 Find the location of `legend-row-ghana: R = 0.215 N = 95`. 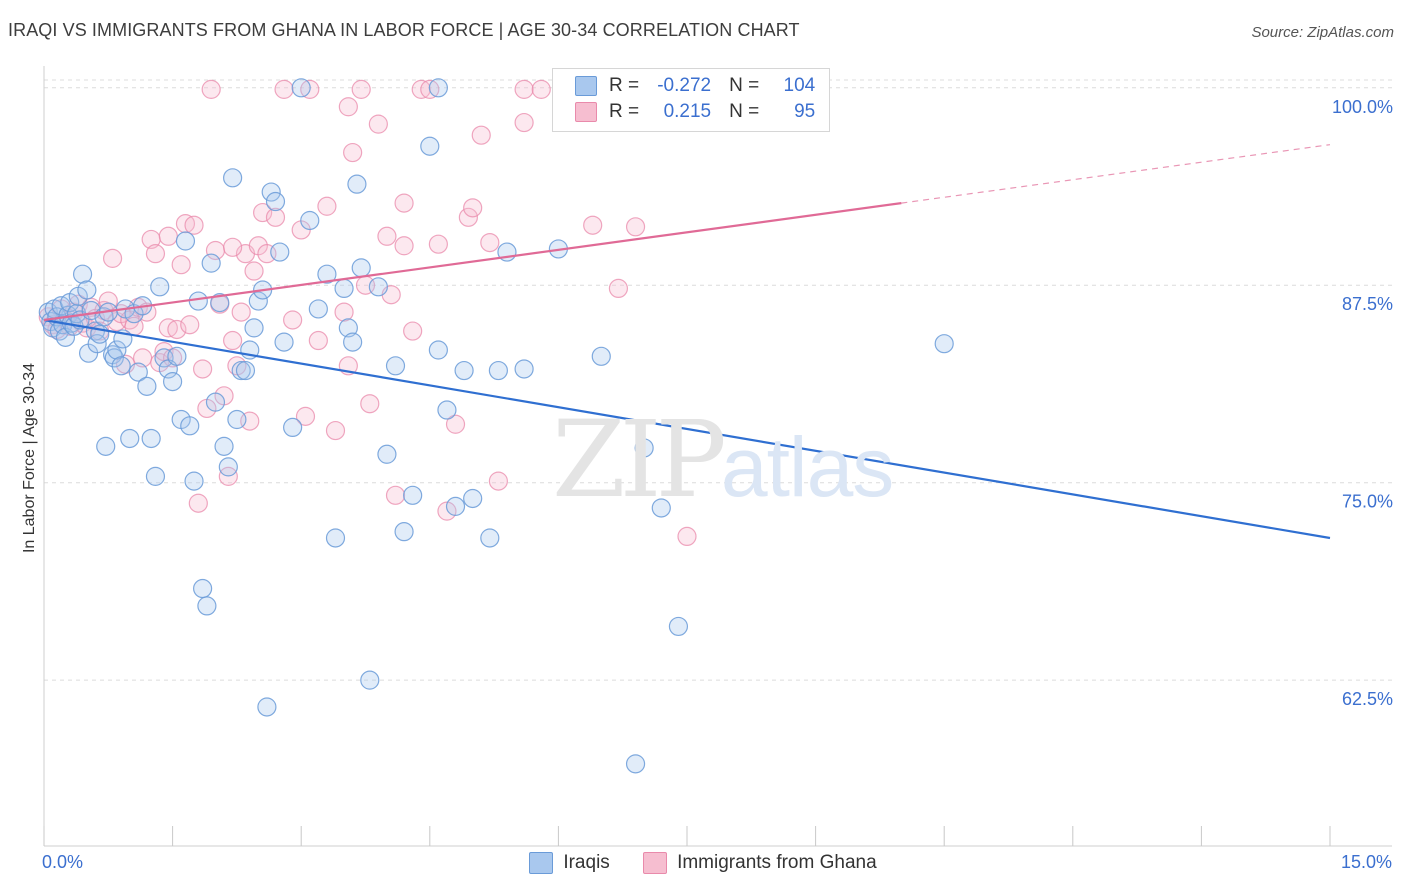

legend-row-ghana: R = 0.215 N = 95 is located at coordinates (695, 114).